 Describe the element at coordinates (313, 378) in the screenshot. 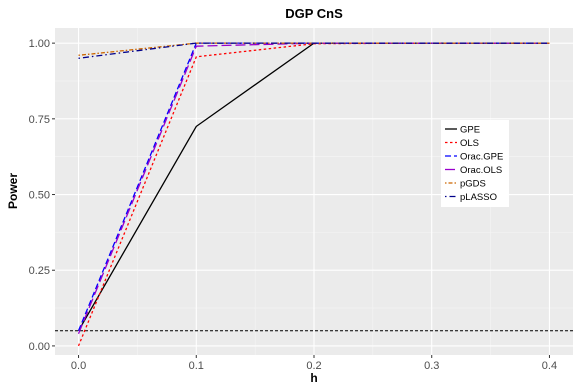

I see `x-axis-title: h` at that location.